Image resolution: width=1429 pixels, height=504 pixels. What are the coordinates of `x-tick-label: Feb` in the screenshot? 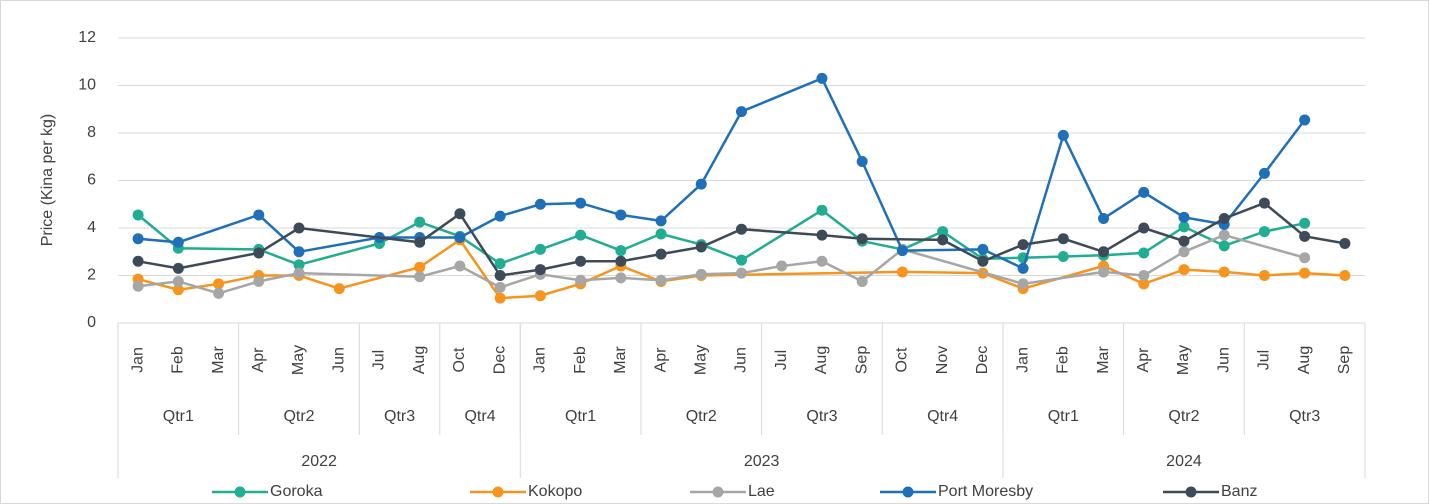 It's located at (580, 360).